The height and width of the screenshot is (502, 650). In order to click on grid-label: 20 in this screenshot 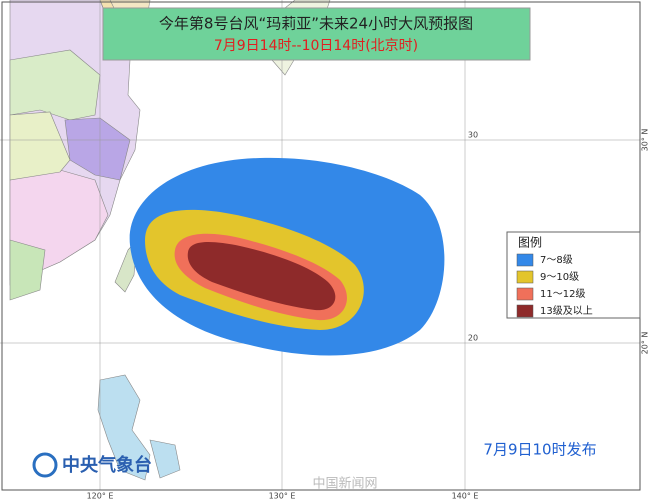, I will do `click(473, 338)`.